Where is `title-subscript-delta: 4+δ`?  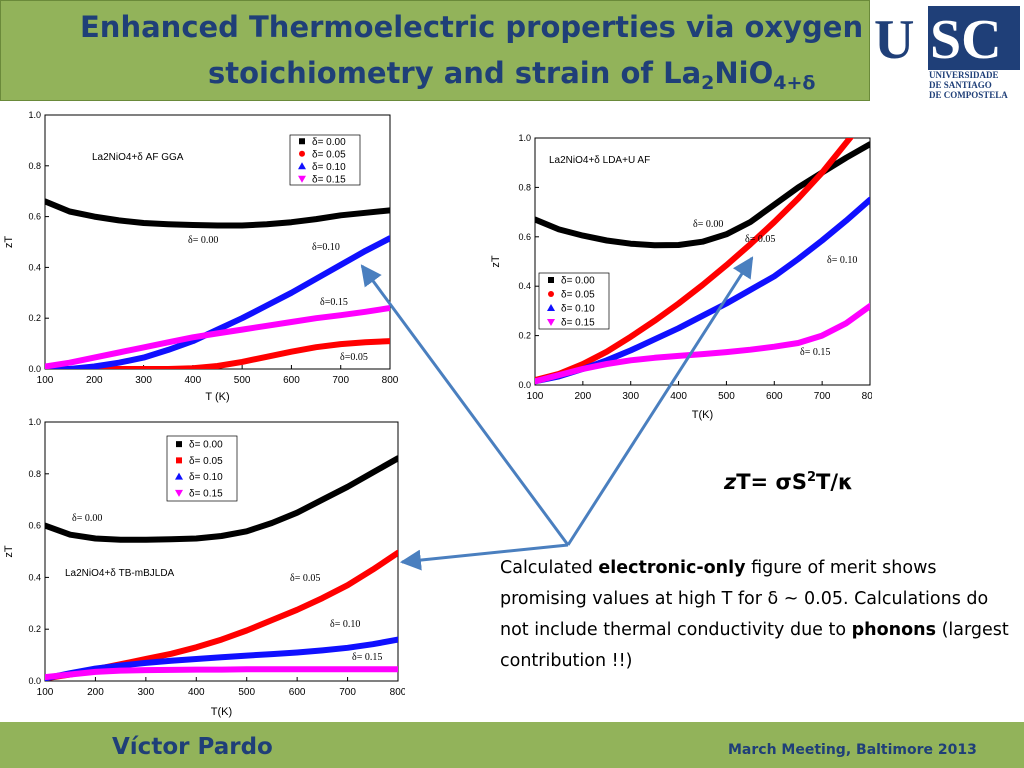
title-subscript-delta: 4+δ is located at coordinates (794, 83).